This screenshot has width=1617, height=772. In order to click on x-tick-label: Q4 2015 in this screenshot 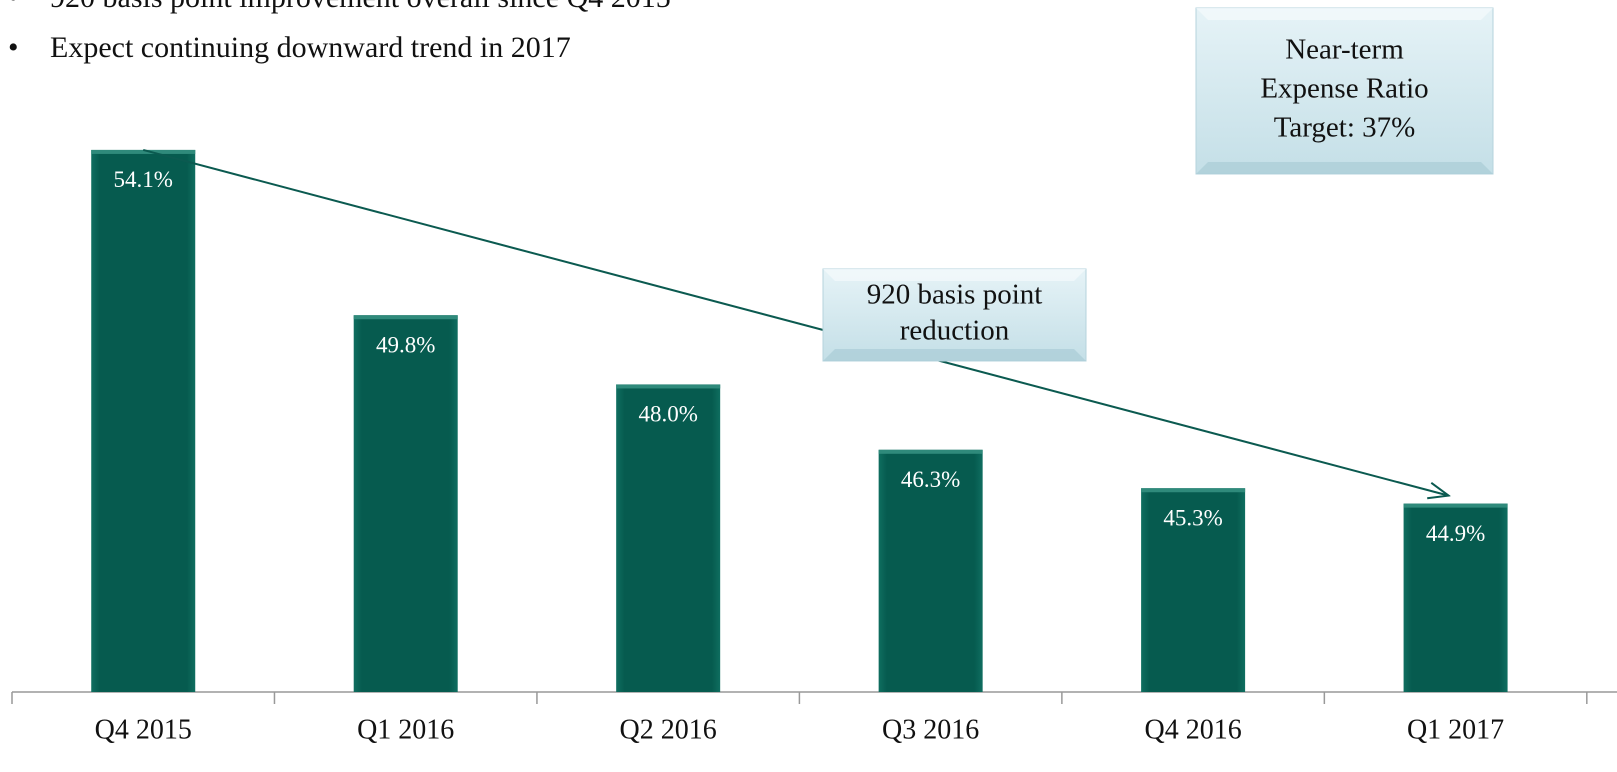, I will do `click(143, 729)`.